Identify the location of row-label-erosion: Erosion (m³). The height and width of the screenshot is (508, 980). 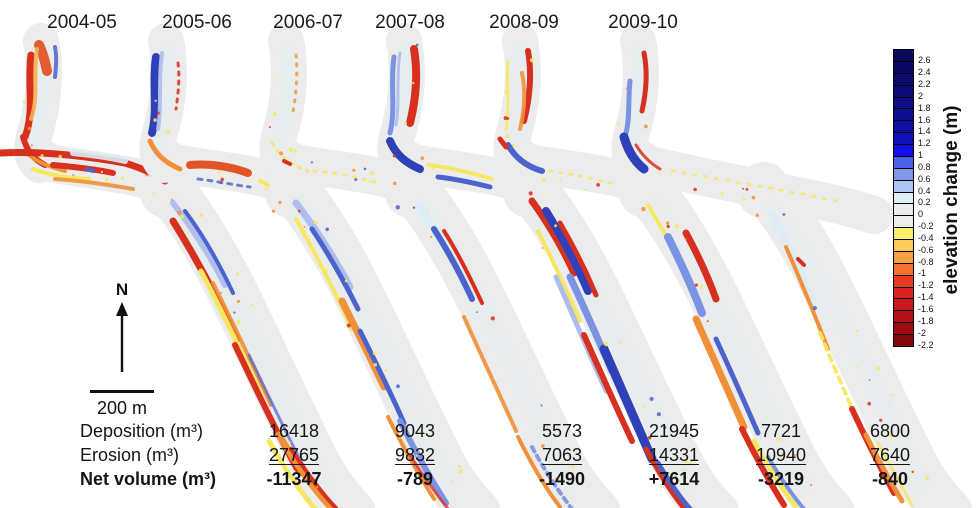
(130, 455).